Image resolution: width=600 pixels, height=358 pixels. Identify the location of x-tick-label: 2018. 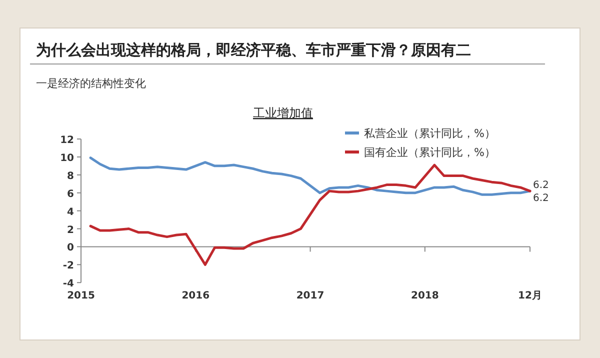
(424, 296).